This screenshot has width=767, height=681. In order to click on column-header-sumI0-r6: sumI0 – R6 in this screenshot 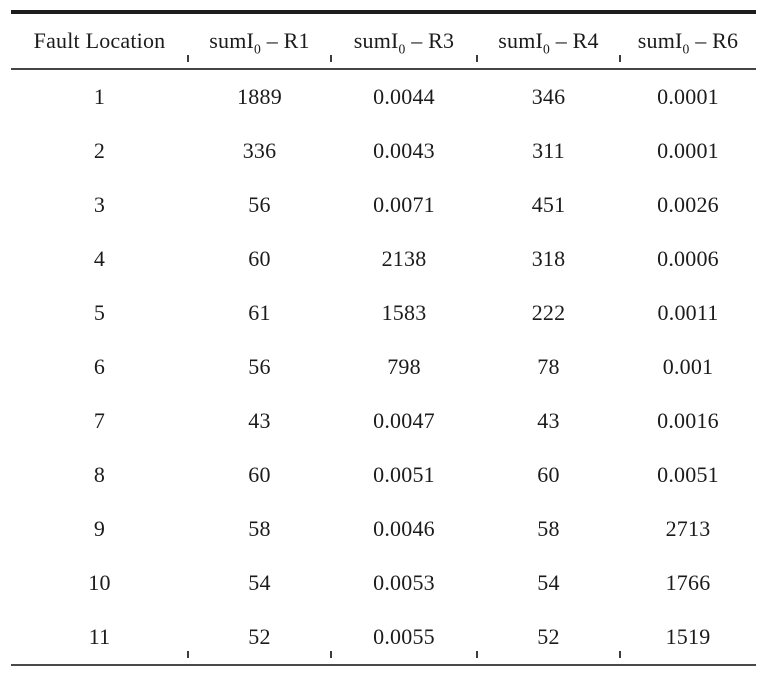, I will do `click(688, 41)`.